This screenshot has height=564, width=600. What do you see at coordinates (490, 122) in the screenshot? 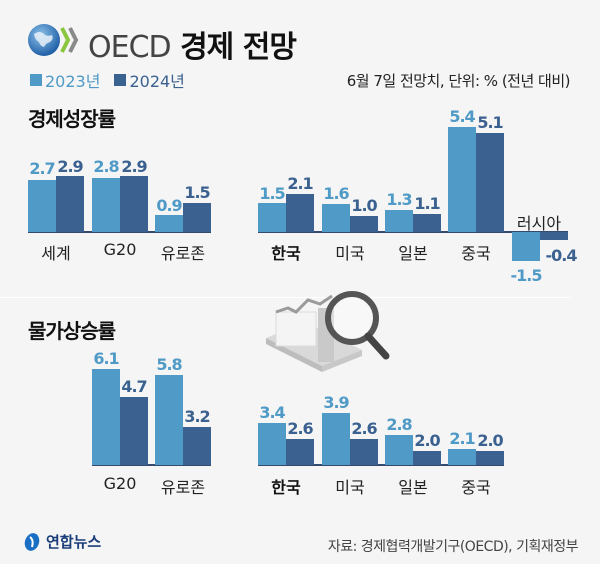
I see `value-label: 5.1` at bounding box center [490, 122].